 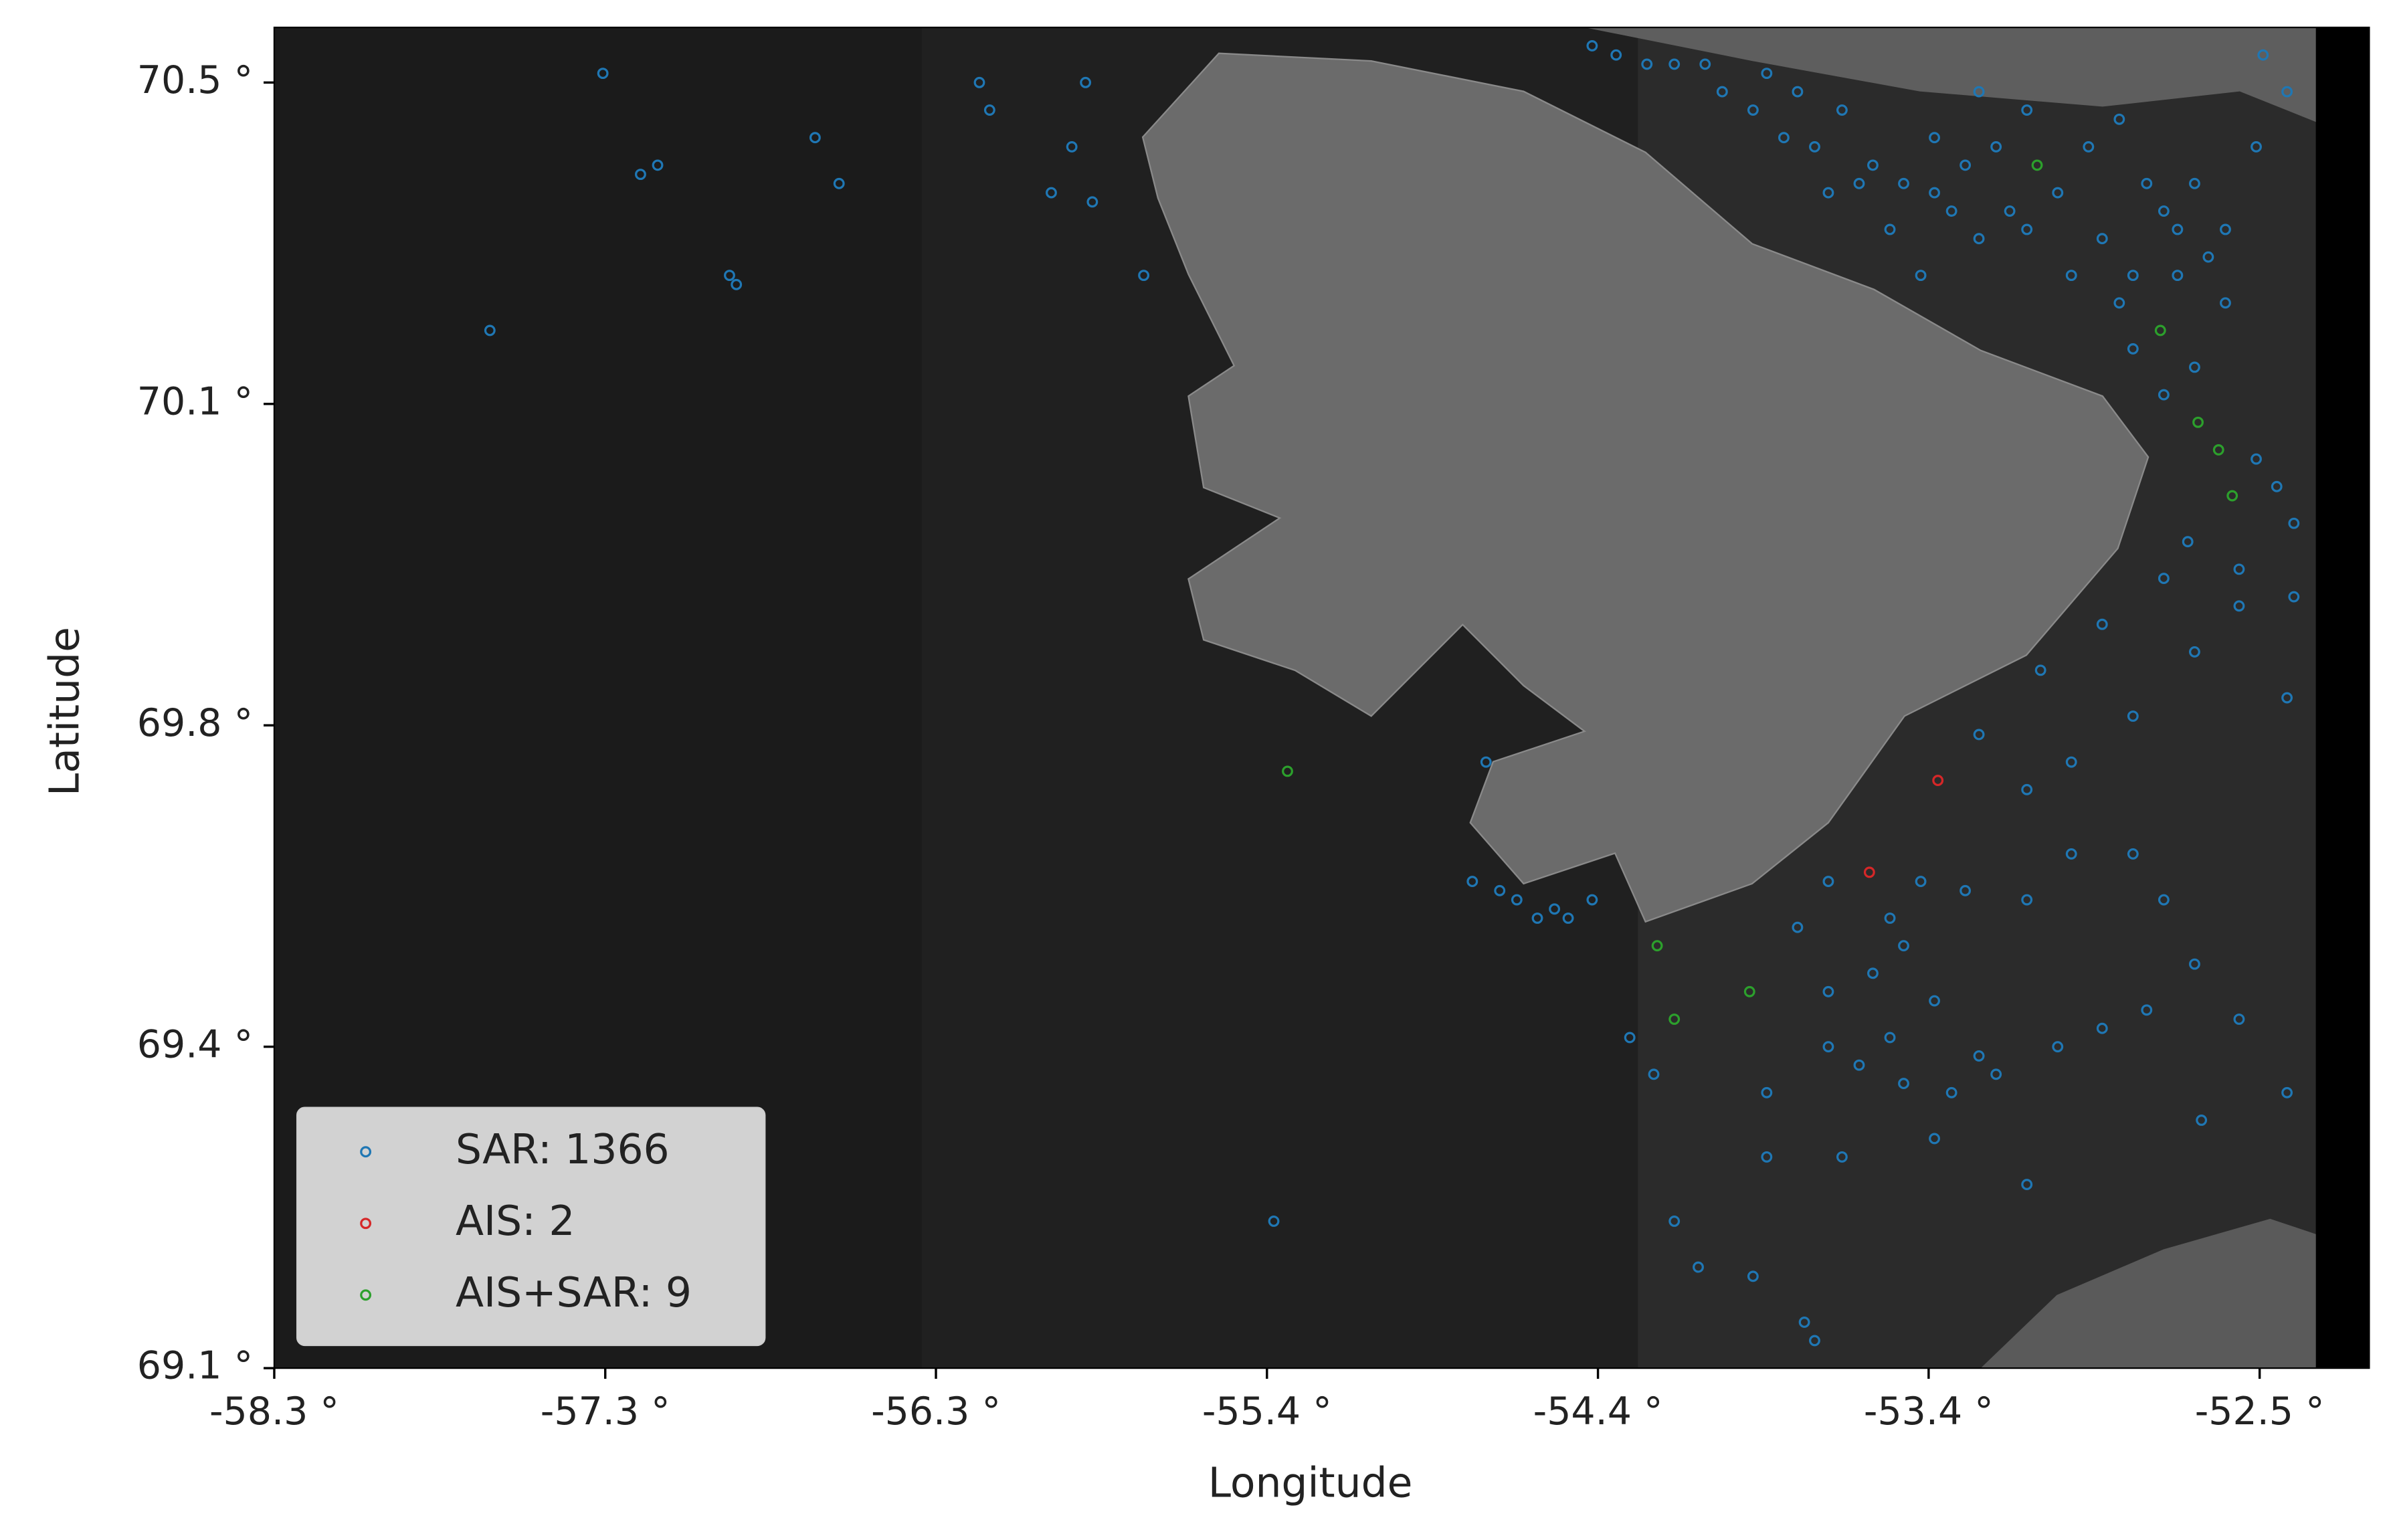 I want to click on legend-marker, so click(x=366, y=1224).